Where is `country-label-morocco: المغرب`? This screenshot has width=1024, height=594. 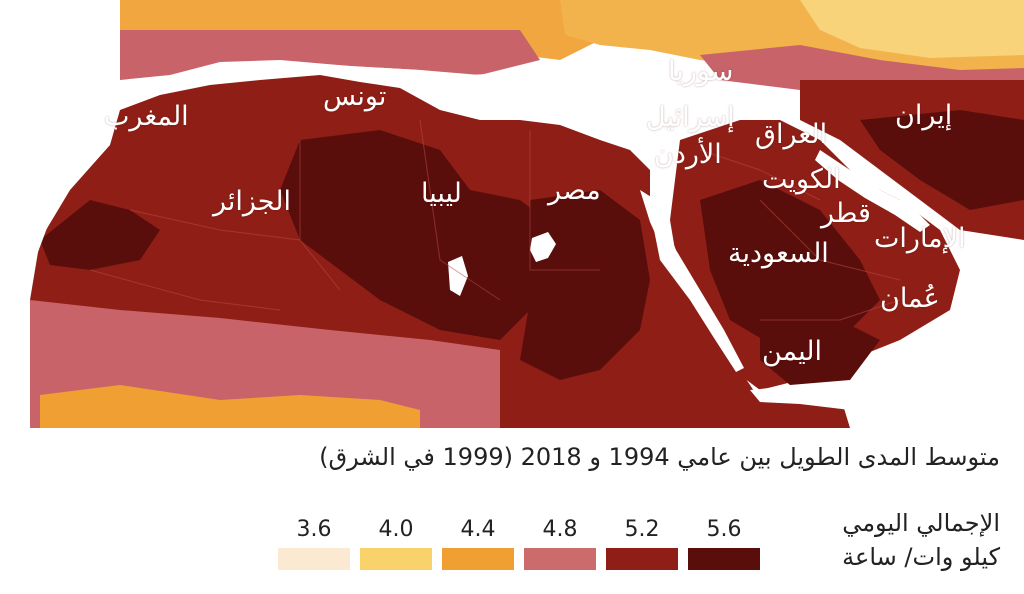 country-label-morocco: المغرب is located at coordinates (146, 116).